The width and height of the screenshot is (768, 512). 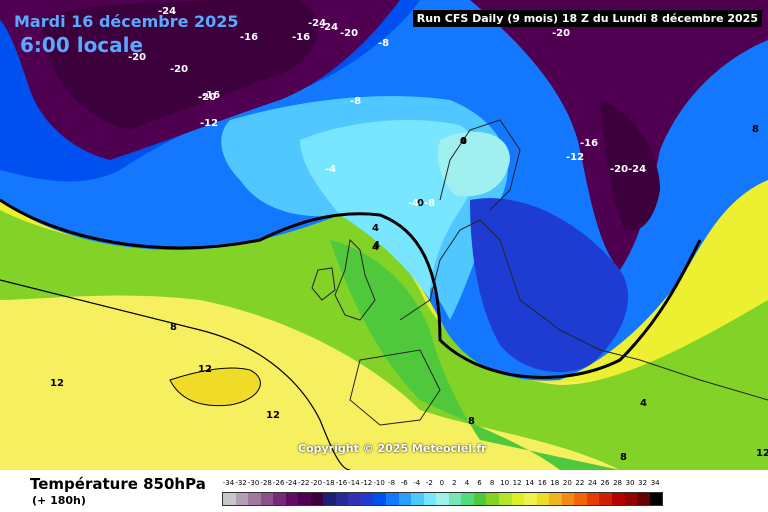 I want to click on north-cold-dark, so click(x=179, y=65).